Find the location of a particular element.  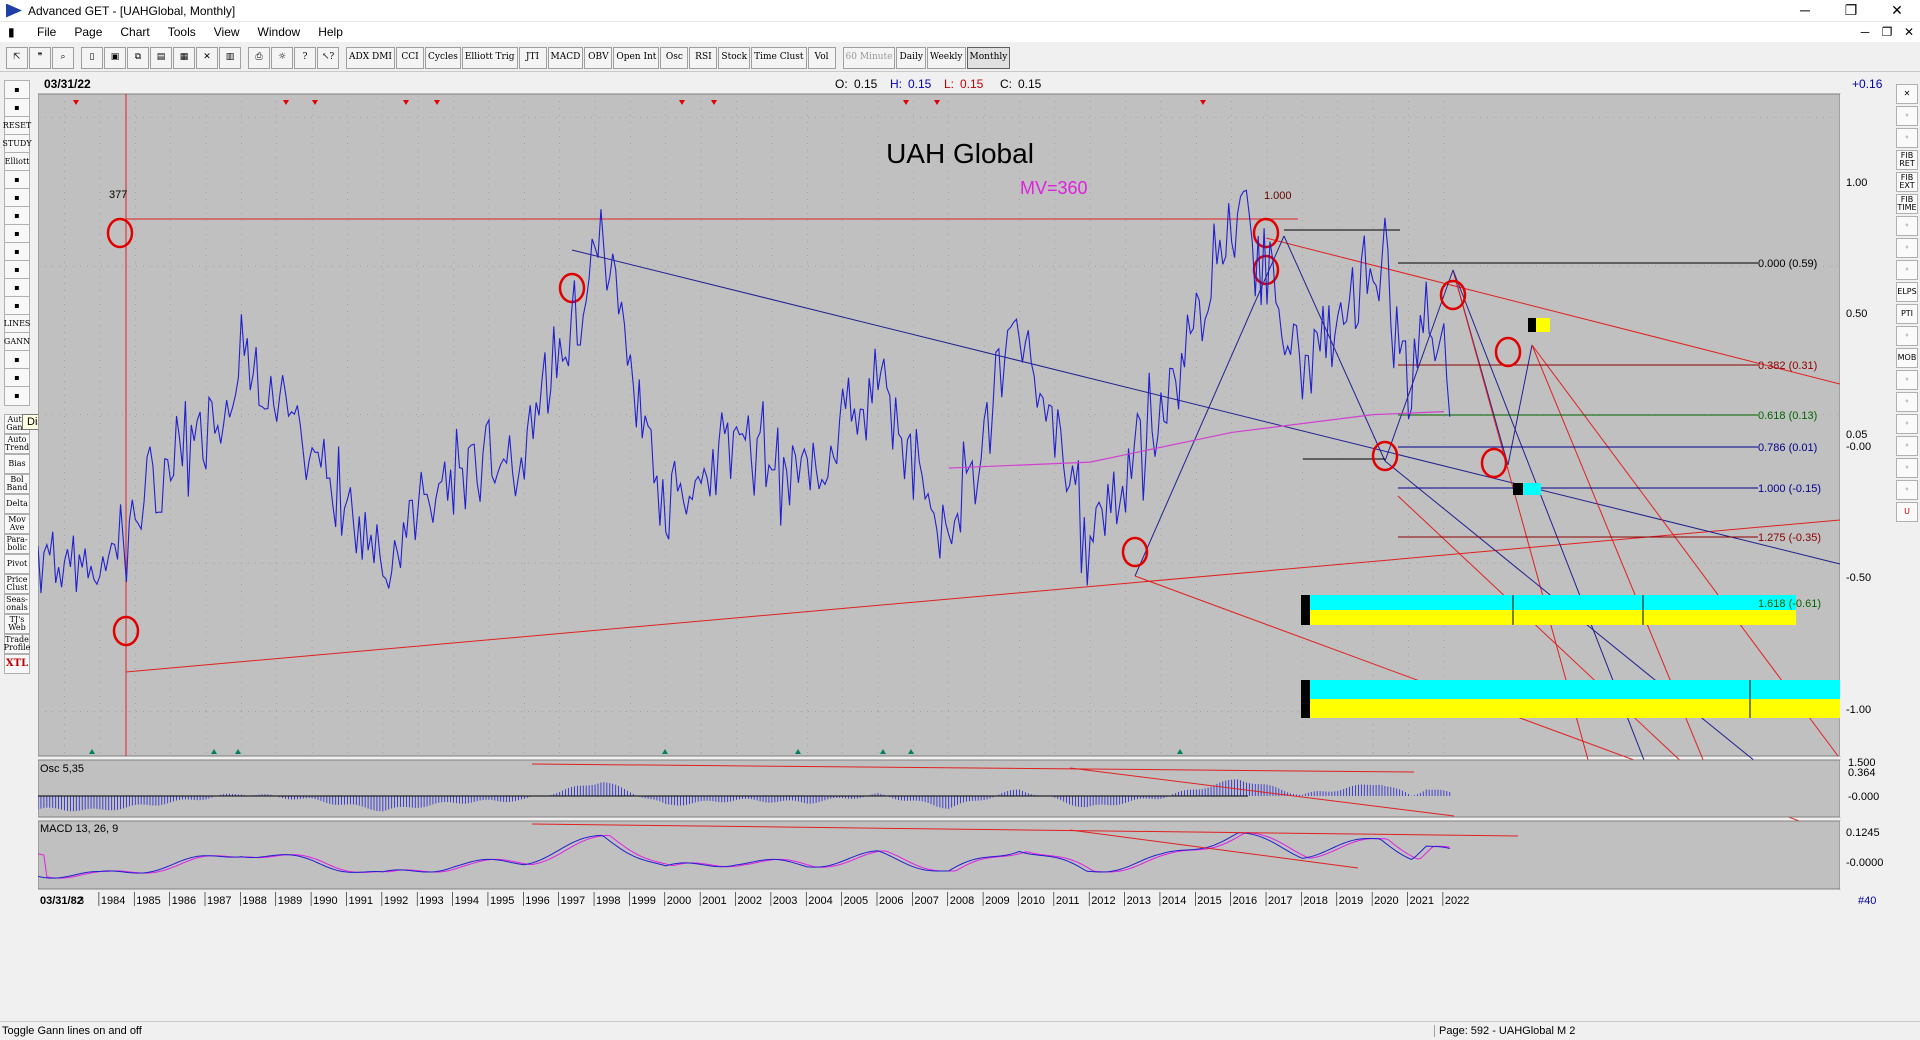

cursor-tool-icon: ⇱ is located at coordinates (17, 57).